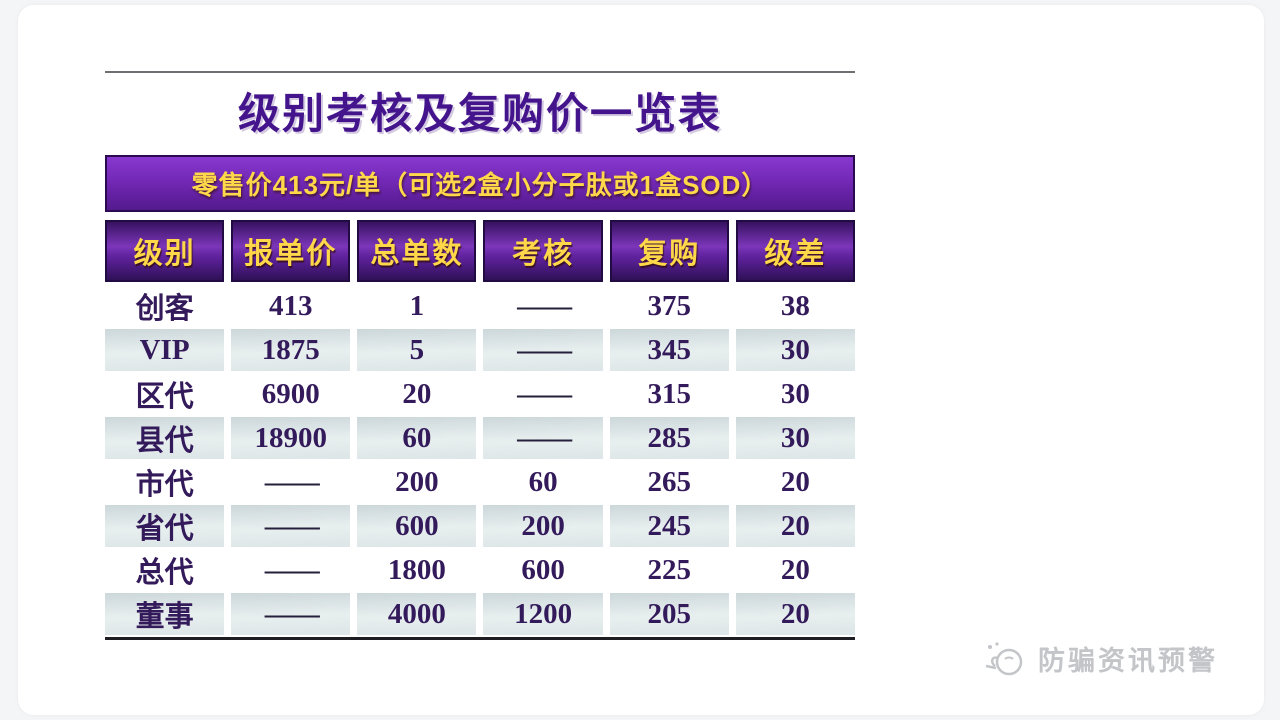 The height and width of the screenshot is (720, 1280). What do you see at coordinates (416, 569) in the screenshot?
I see `data-cell: 1800` at bounding box center [416, 569].